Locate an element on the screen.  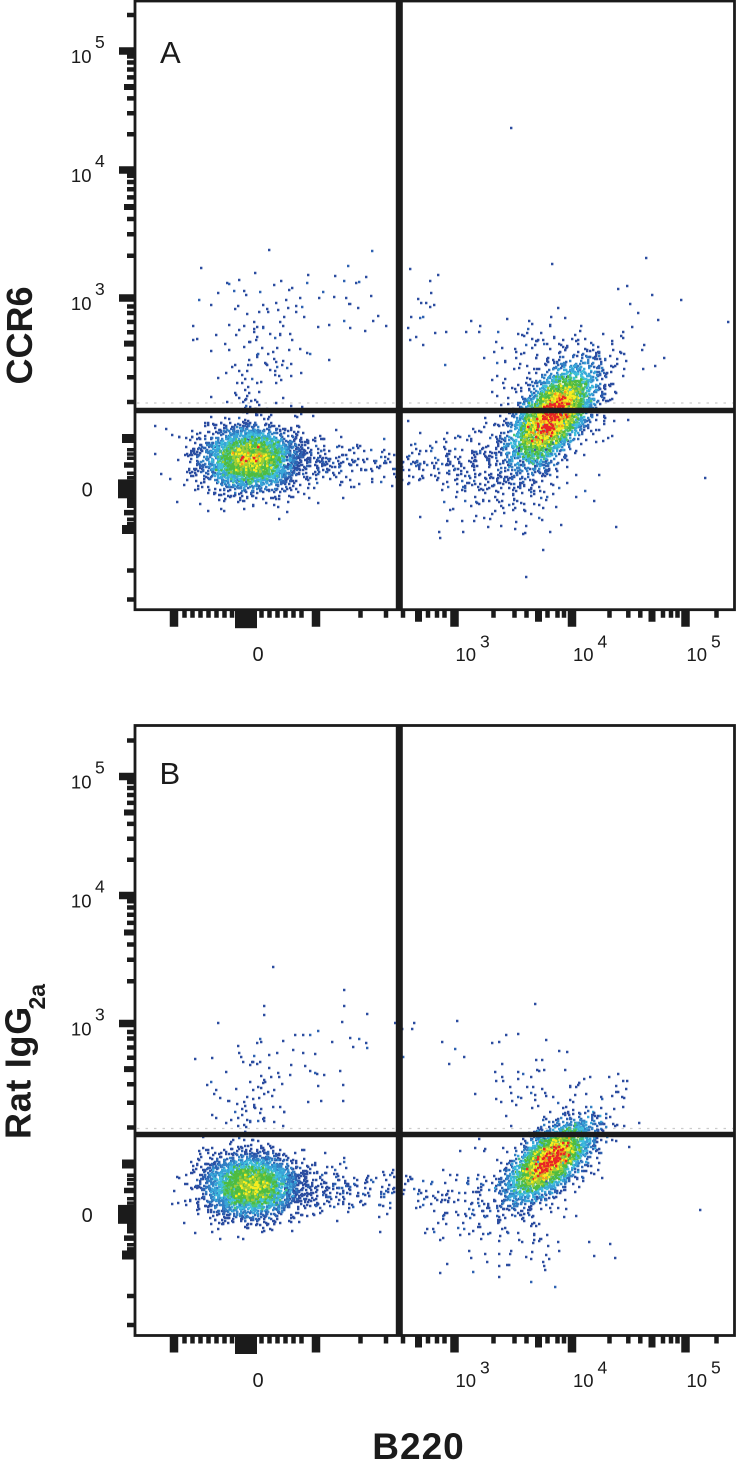
svg-text: 2a is located at coordinates (37, 997).